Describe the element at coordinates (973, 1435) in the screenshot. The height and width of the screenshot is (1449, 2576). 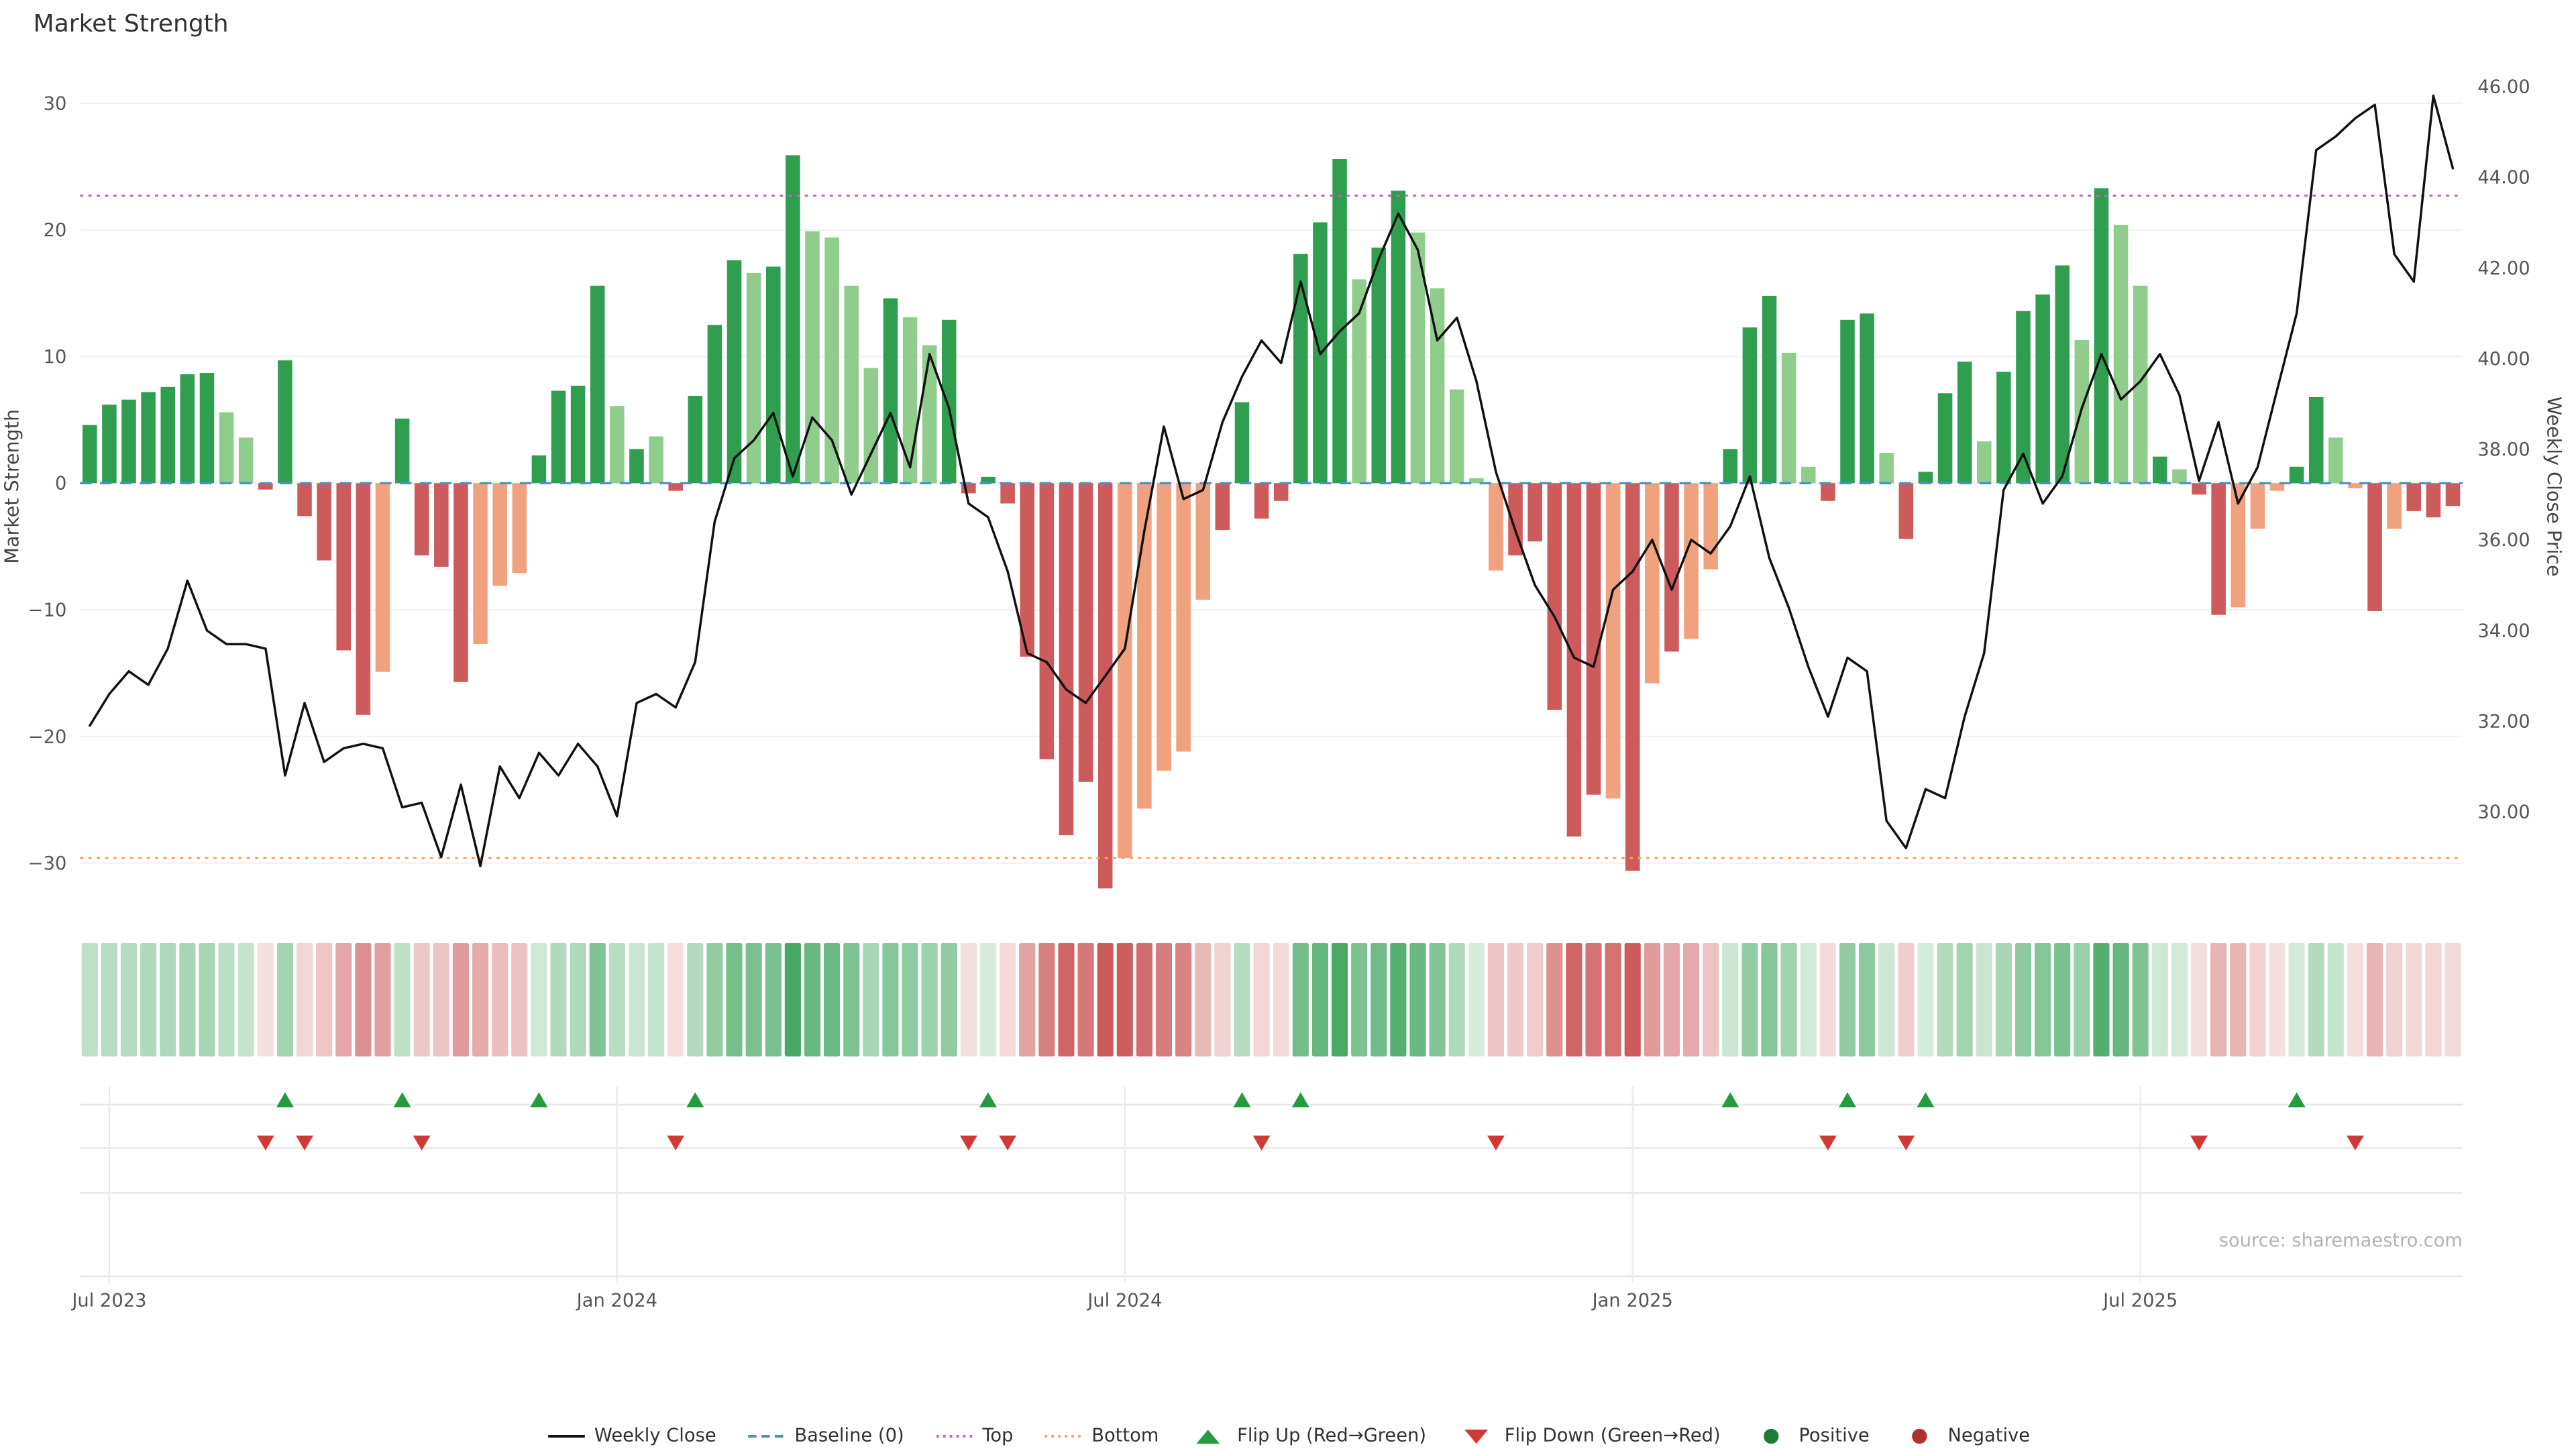
I see `legend-item-top: Top` at that location.